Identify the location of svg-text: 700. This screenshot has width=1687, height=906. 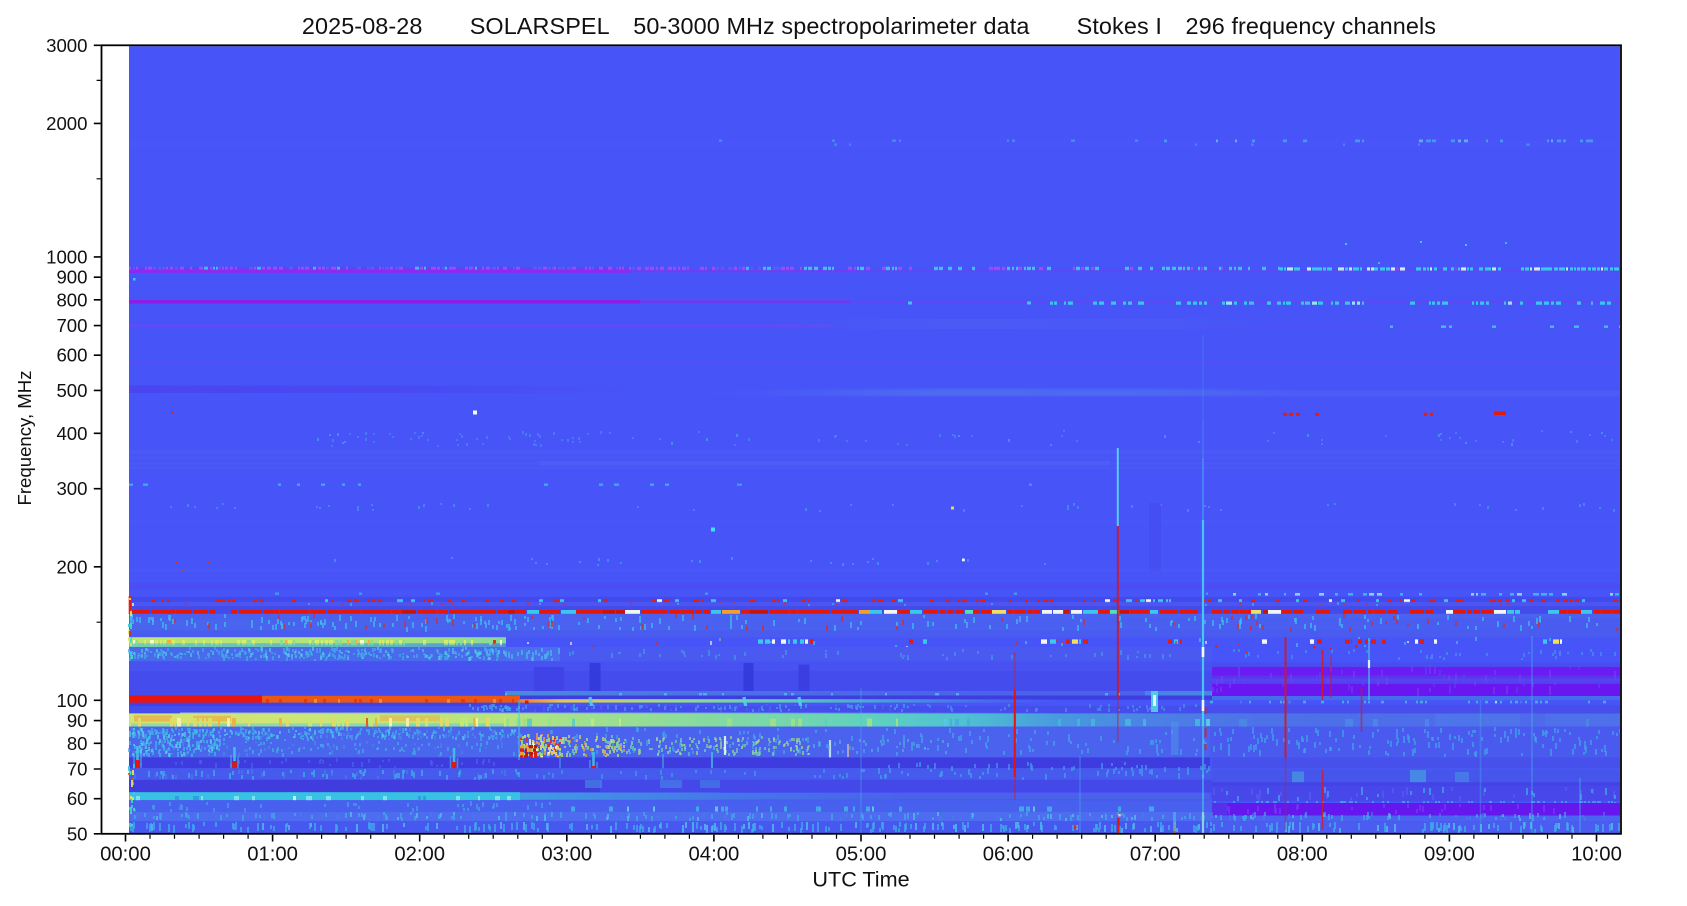
(71, 325).